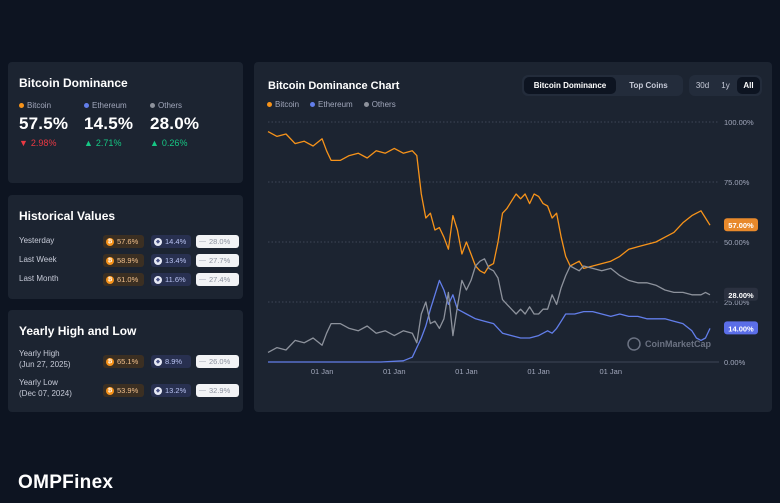 The width and height of the screenshot is (780, 503). I want to click on historical-title: Historical Values, so click(67, 216).